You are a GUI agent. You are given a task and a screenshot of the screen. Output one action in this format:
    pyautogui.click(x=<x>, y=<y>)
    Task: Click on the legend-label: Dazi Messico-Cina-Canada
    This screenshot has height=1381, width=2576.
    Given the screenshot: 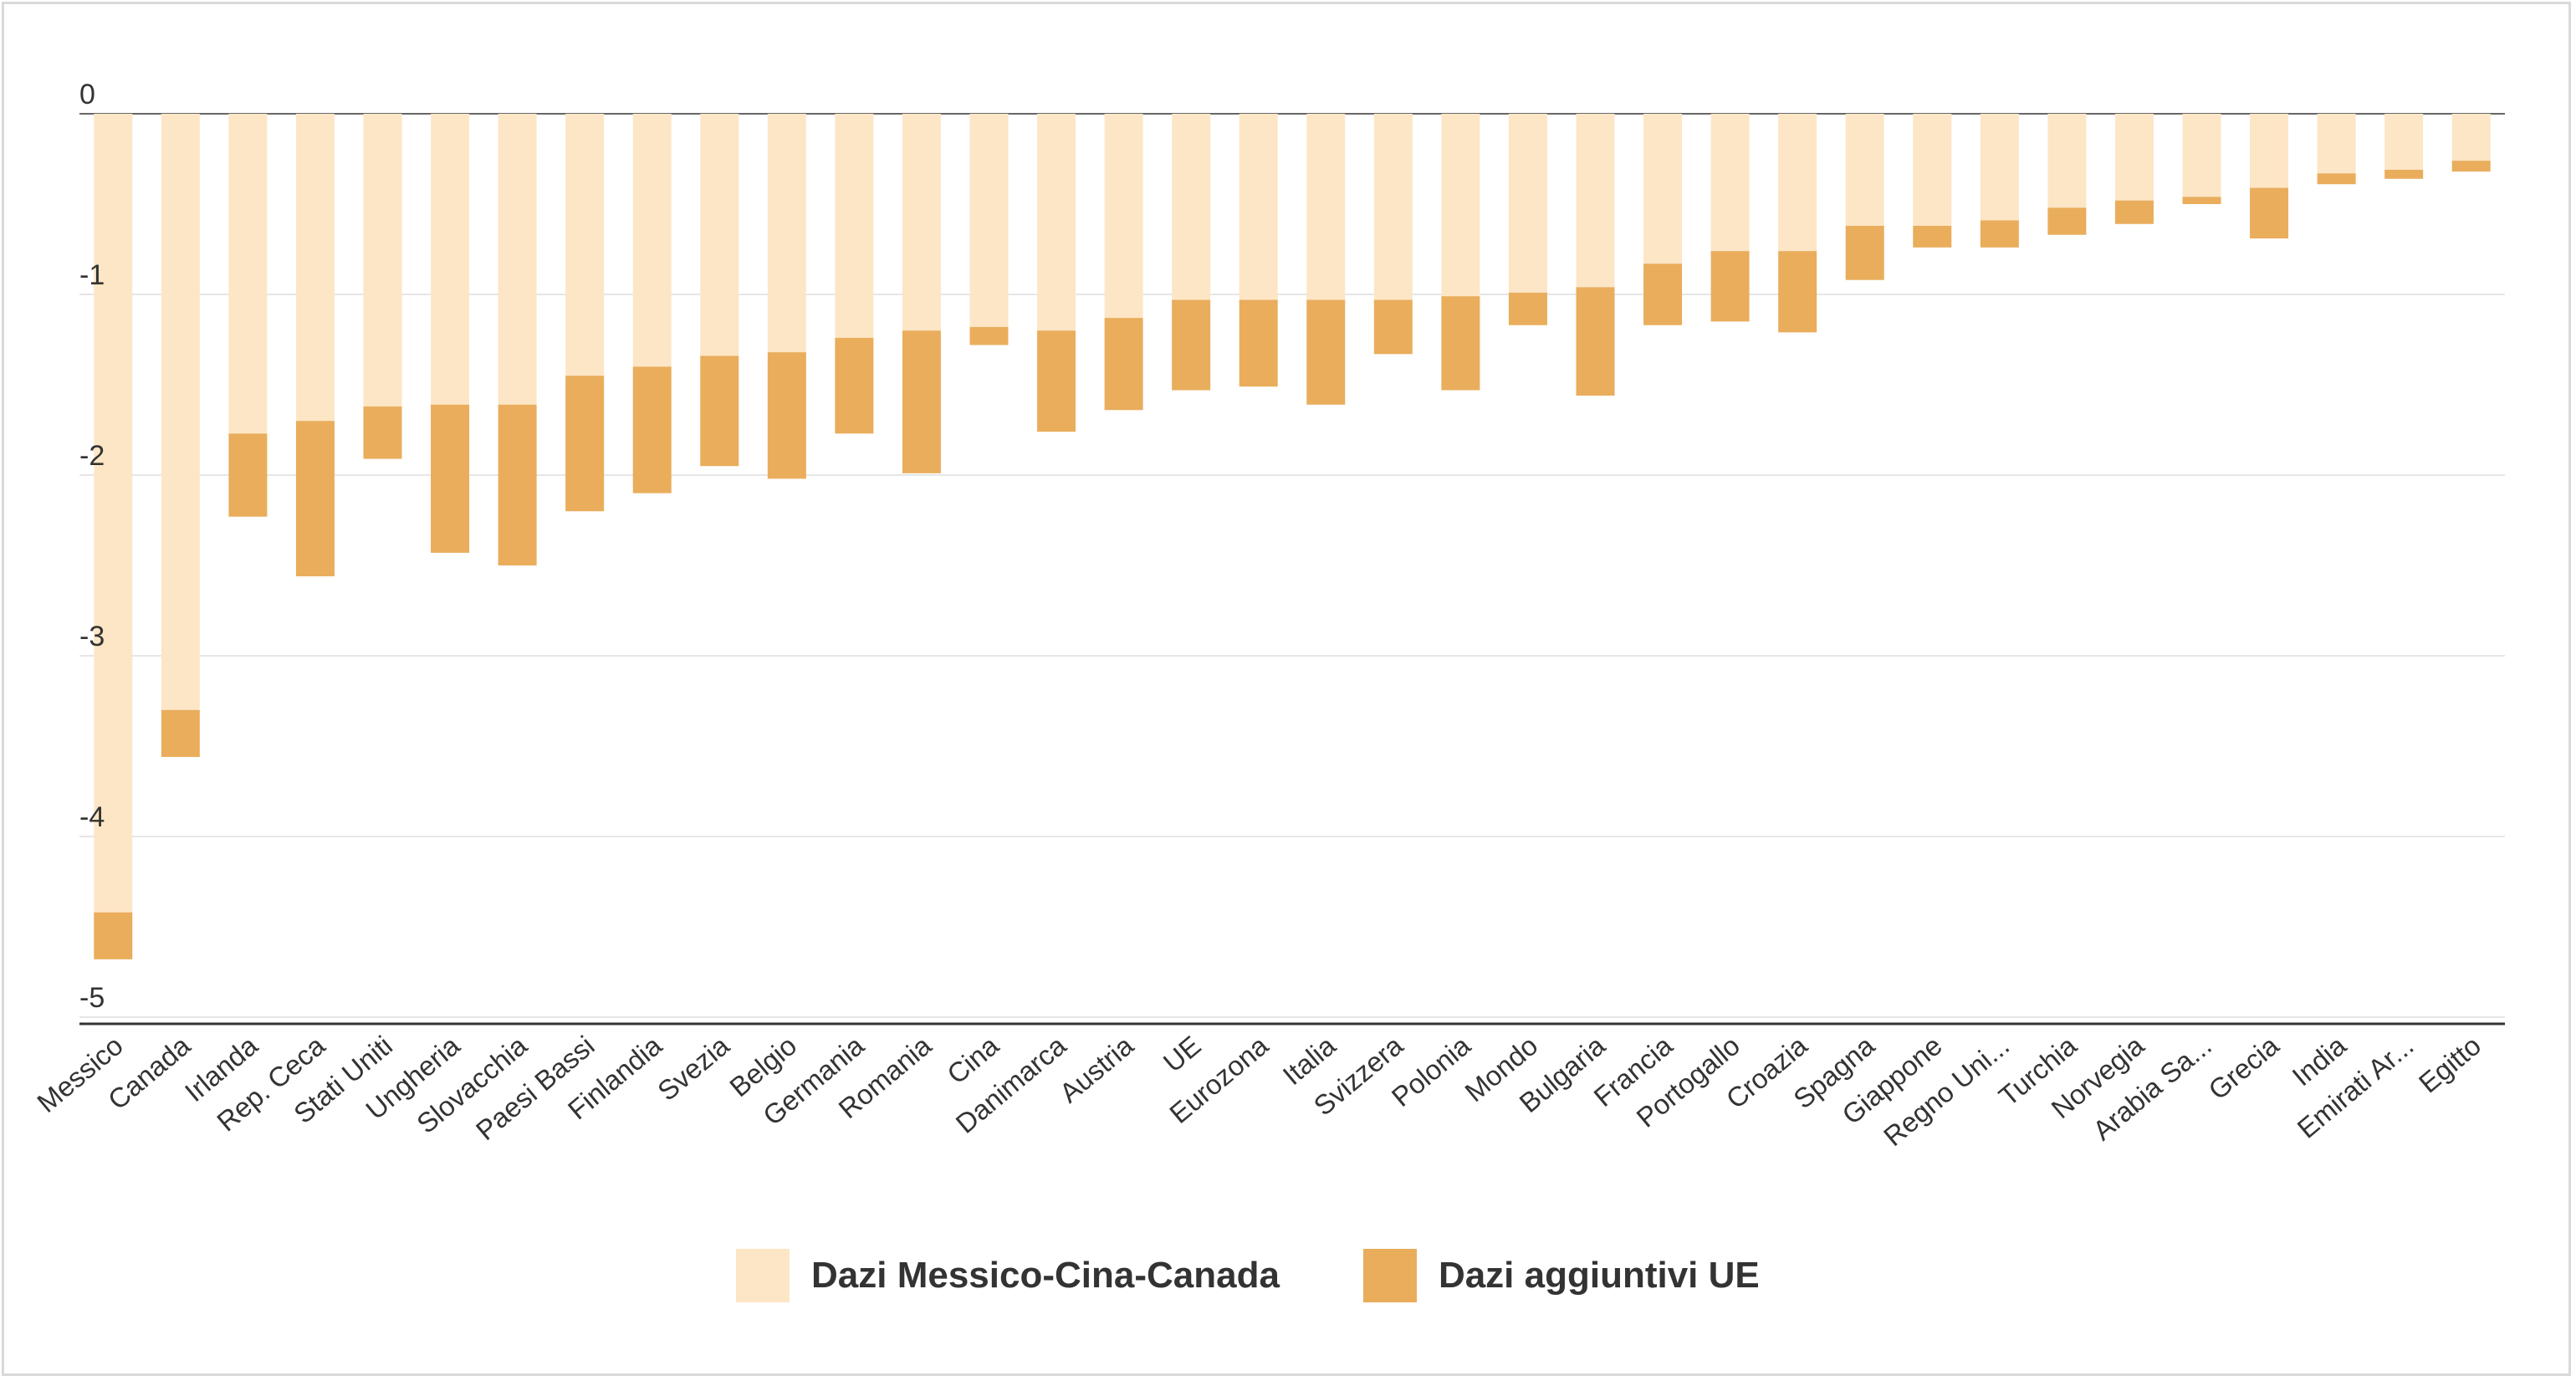 What is the action you would take?
    pyautogui.click(x=1045, y=1275)
    